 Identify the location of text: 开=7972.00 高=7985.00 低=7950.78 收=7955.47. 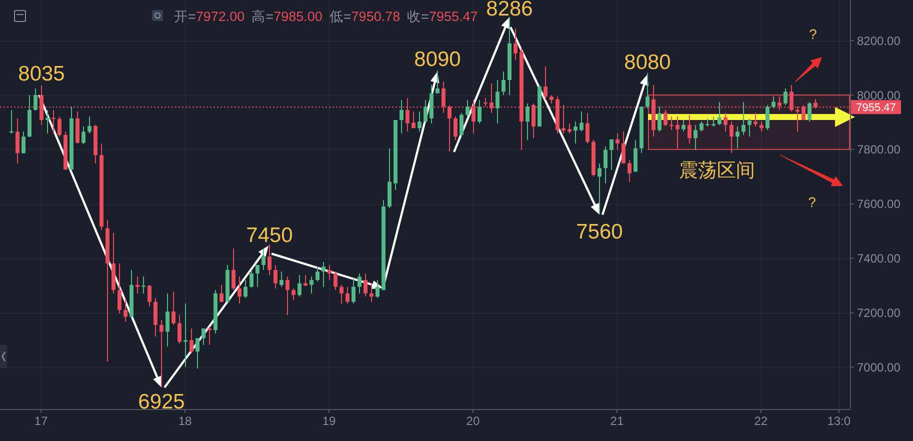
(326, 16).